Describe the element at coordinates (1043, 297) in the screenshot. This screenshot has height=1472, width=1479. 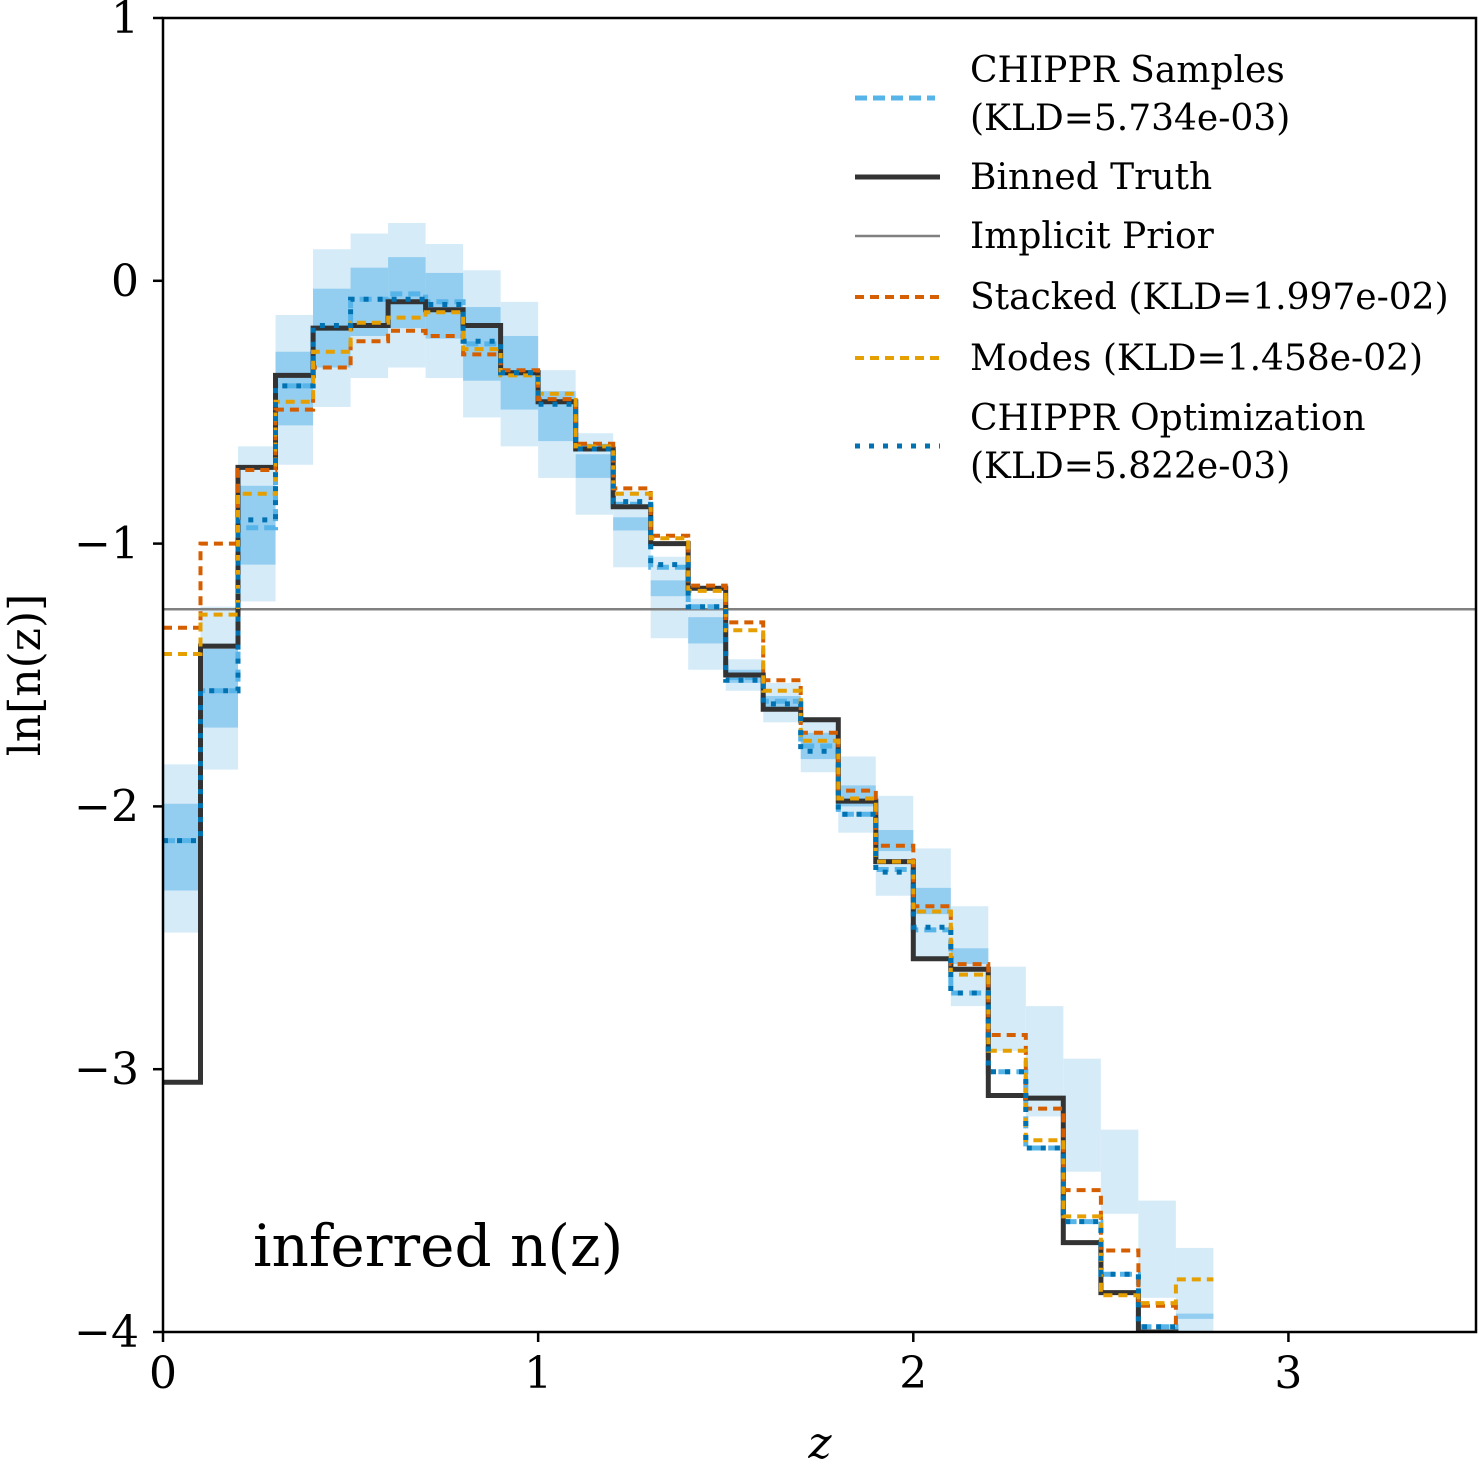
I see `legend-name-stacked: Stacked` at that location.